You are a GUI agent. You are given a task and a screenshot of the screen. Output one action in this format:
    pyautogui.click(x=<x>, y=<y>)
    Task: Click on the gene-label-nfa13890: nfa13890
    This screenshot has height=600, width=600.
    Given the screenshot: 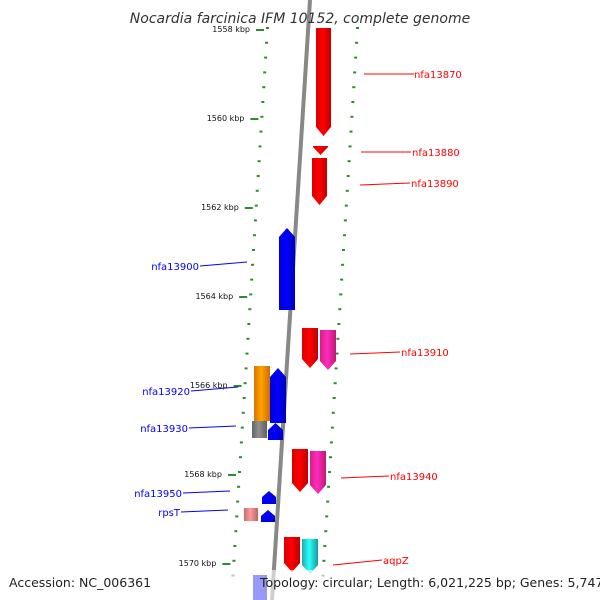 What is the action you would take?
    pyautogui.click(x=435, y=184)
    